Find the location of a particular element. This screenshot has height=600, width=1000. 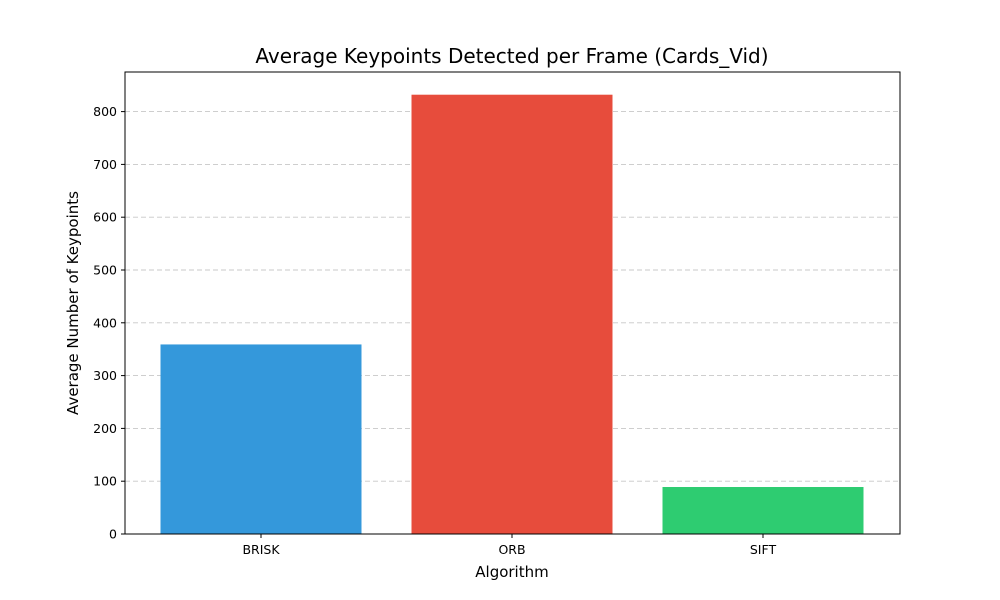

x-tick-label: BRISK is located at coordinates (261, 549).